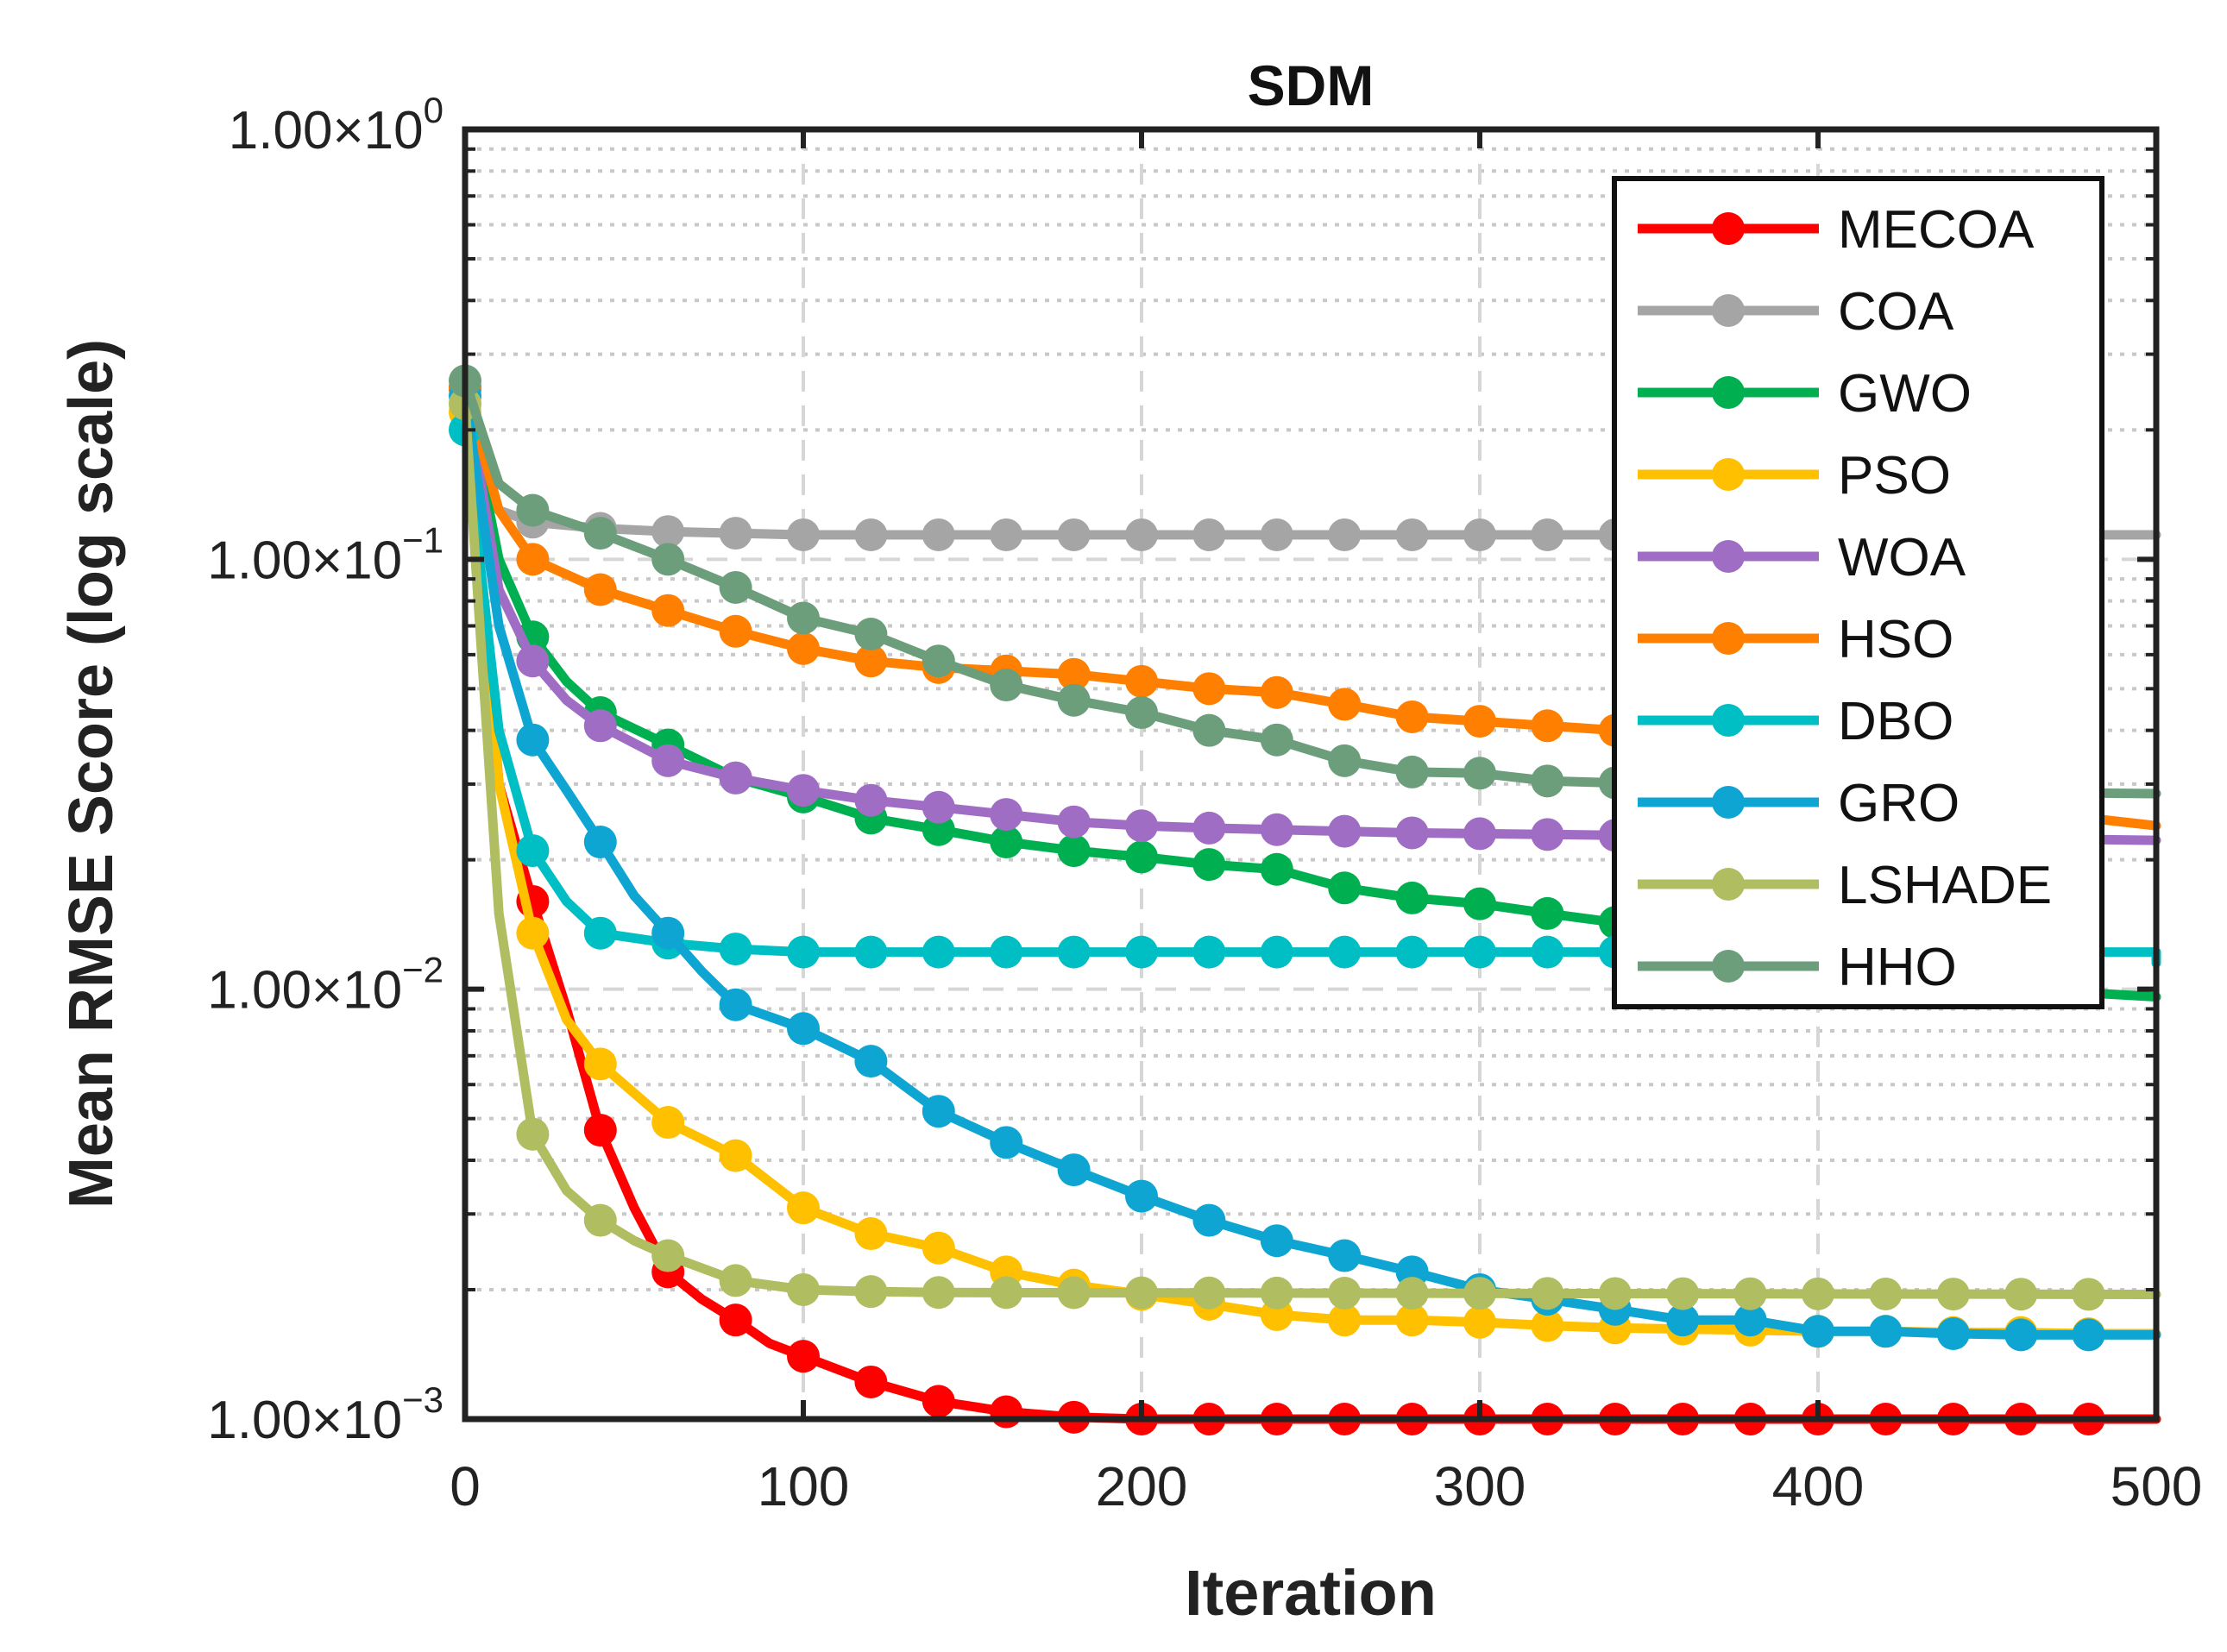 The image size is (2227, 1652). What do you see at coordinates (325, 1414) in the screenshot?
I see `y-tick-label: 1.00×10⁻³` at bounding box center [325, 1414].